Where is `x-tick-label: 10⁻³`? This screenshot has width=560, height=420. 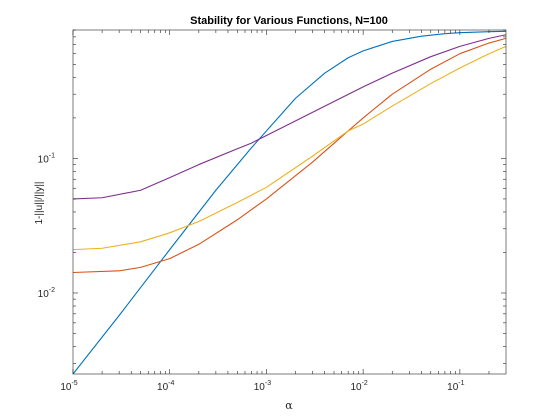
x-tick-label: 10⁻³ is located at coordinates (262, 386).